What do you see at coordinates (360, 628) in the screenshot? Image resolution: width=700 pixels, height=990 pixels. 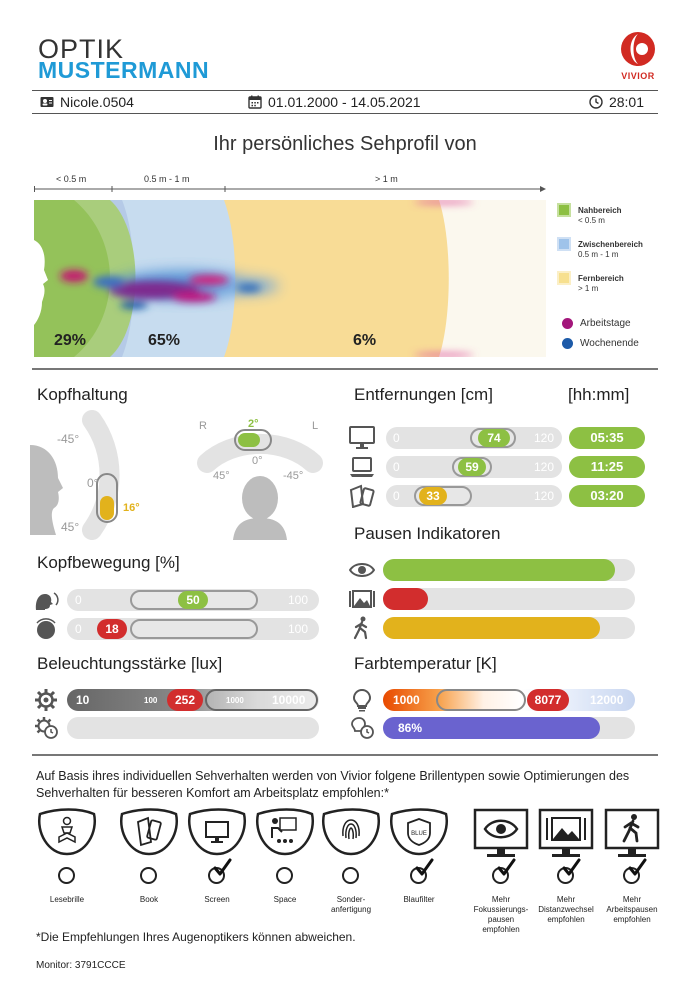 I see `walking-icon` at bounding box center [360, 628].